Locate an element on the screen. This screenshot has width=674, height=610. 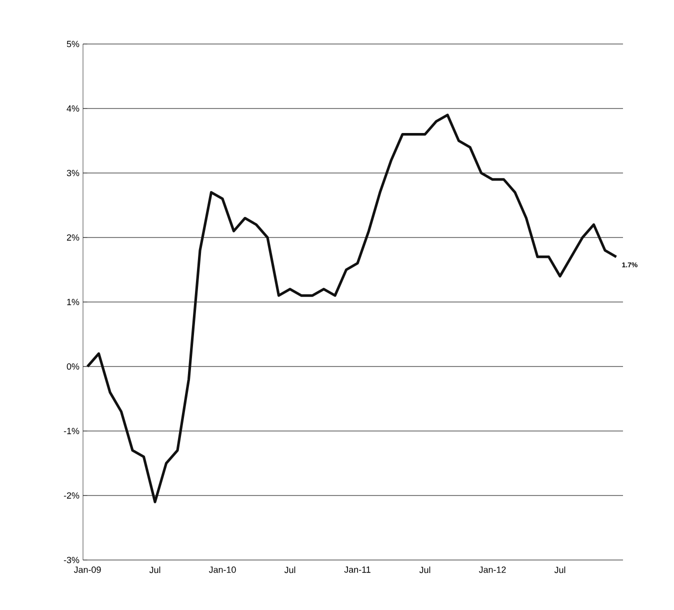
x-tick-label: Jan-11 is located at coordinates (357, 569).